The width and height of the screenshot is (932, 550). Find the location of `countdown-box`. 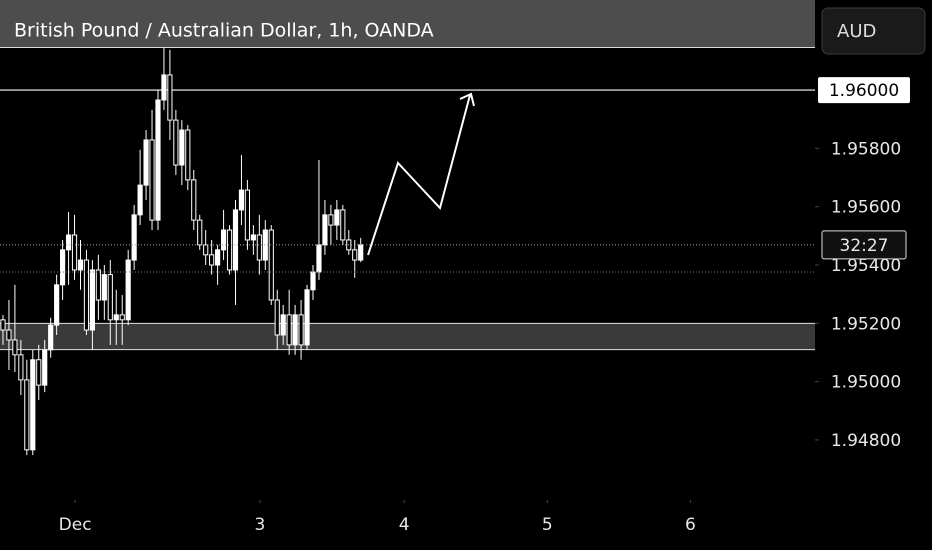

countdown-box is located at coordinates (864, 245).